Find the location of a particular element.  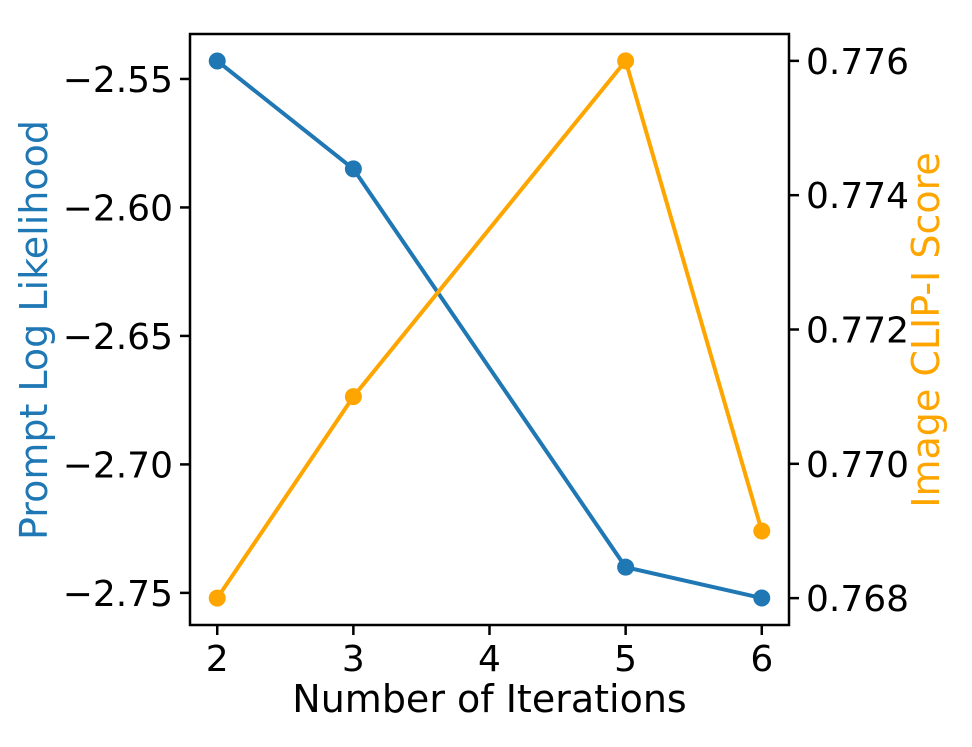

x-tick-label: 5 is located at coordinates (625, 659).